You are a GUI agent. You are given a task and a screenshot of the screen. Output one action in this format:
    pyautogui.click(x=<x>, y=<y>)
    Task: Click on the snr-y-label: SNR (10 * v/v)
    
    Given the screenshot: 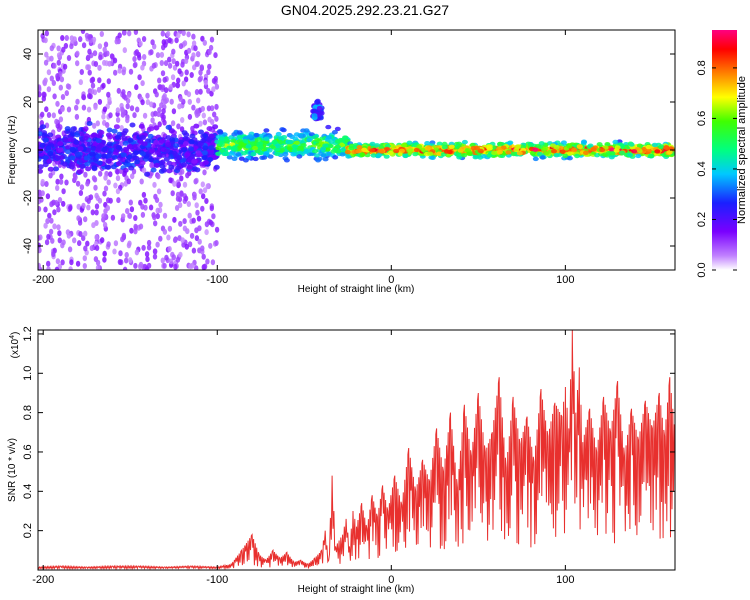 What is the action you would take?
    pyautogui.click(x=12, y=470)
    